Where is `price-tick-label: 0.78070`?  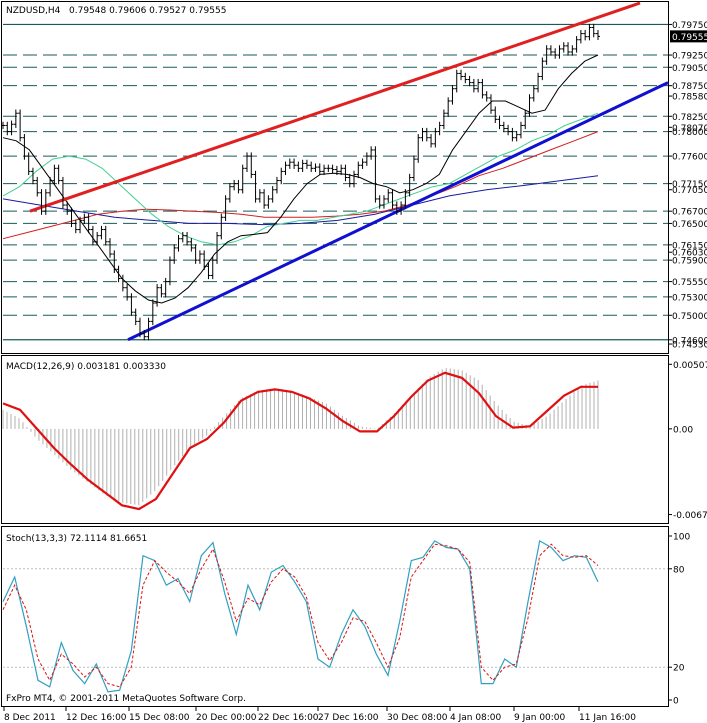
price-tick-label: 0.78070 is located at coordinates (689, 129).